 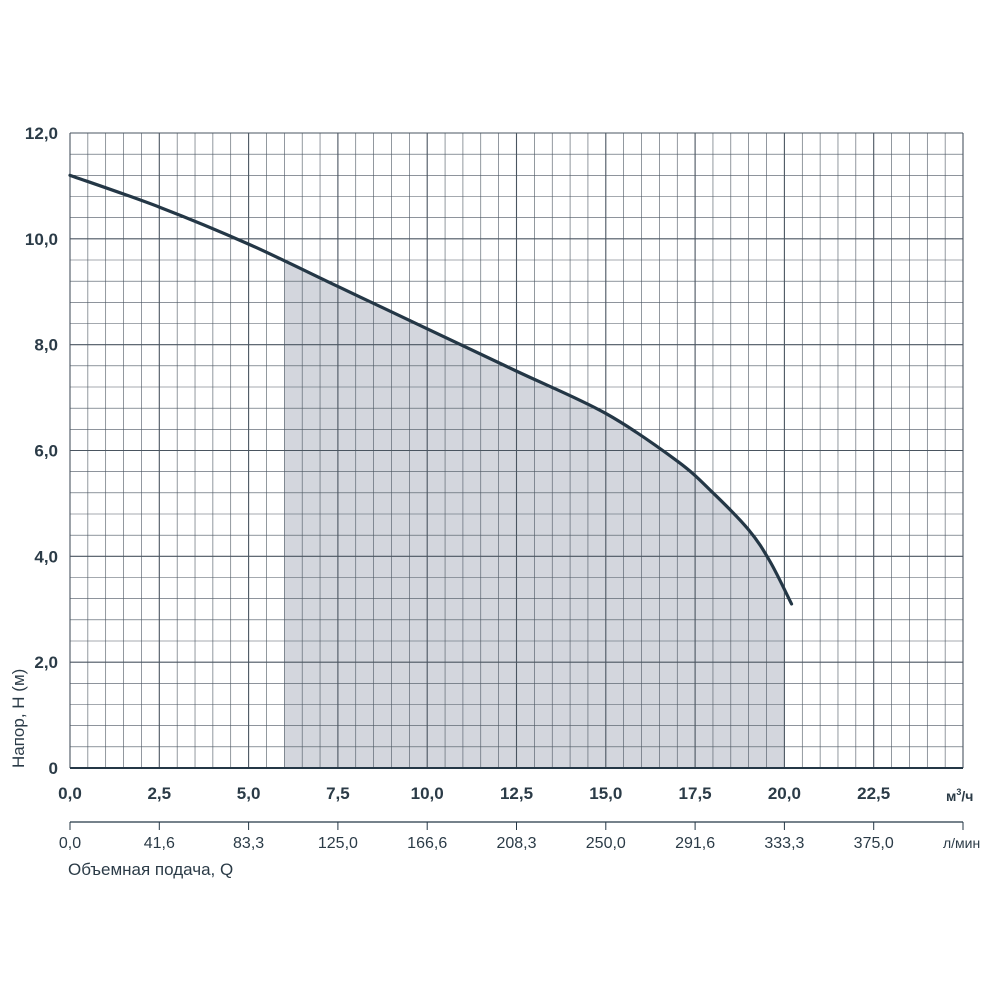 What do you see at coordinates (874, 843) in the screenshot?
I see `x-secondary-tick-label: 375,0` at bounding box center [874, 843].